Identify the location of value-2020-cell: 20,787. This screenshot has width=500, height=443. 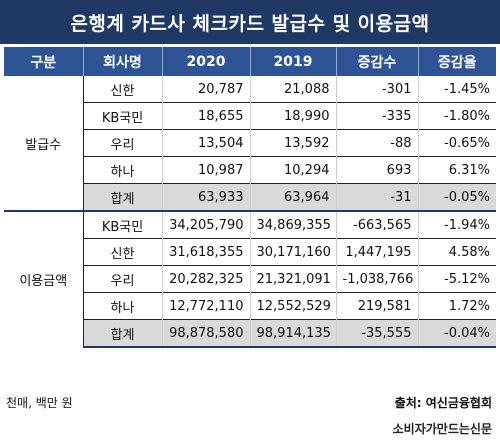
(205, 89).